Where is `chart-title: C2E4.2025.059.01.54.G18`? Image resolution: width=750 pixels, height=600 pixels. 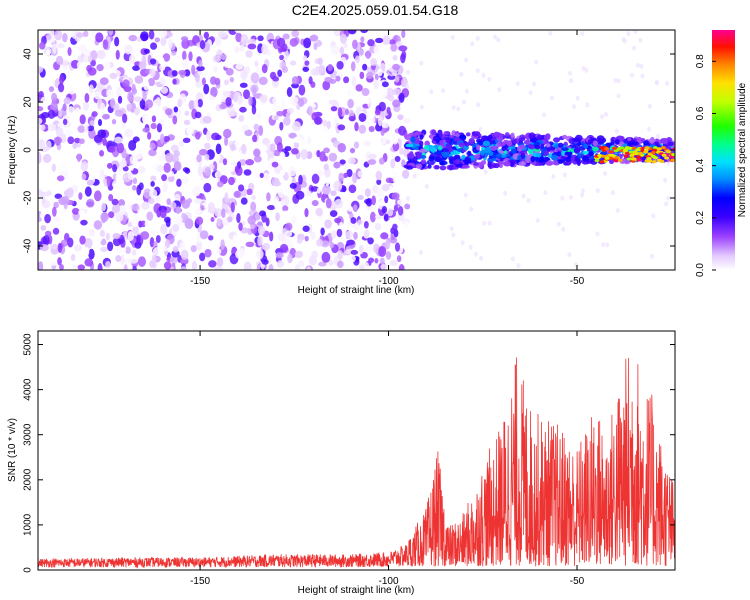
chart-title: C2E4.2025.059.01.54.G18 is located at coordinates (375, 10).